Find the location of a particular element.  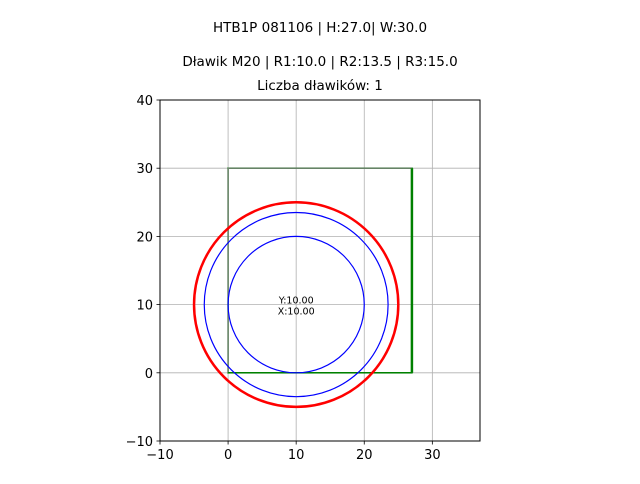

board-outline is located at coordinates (320, 270).